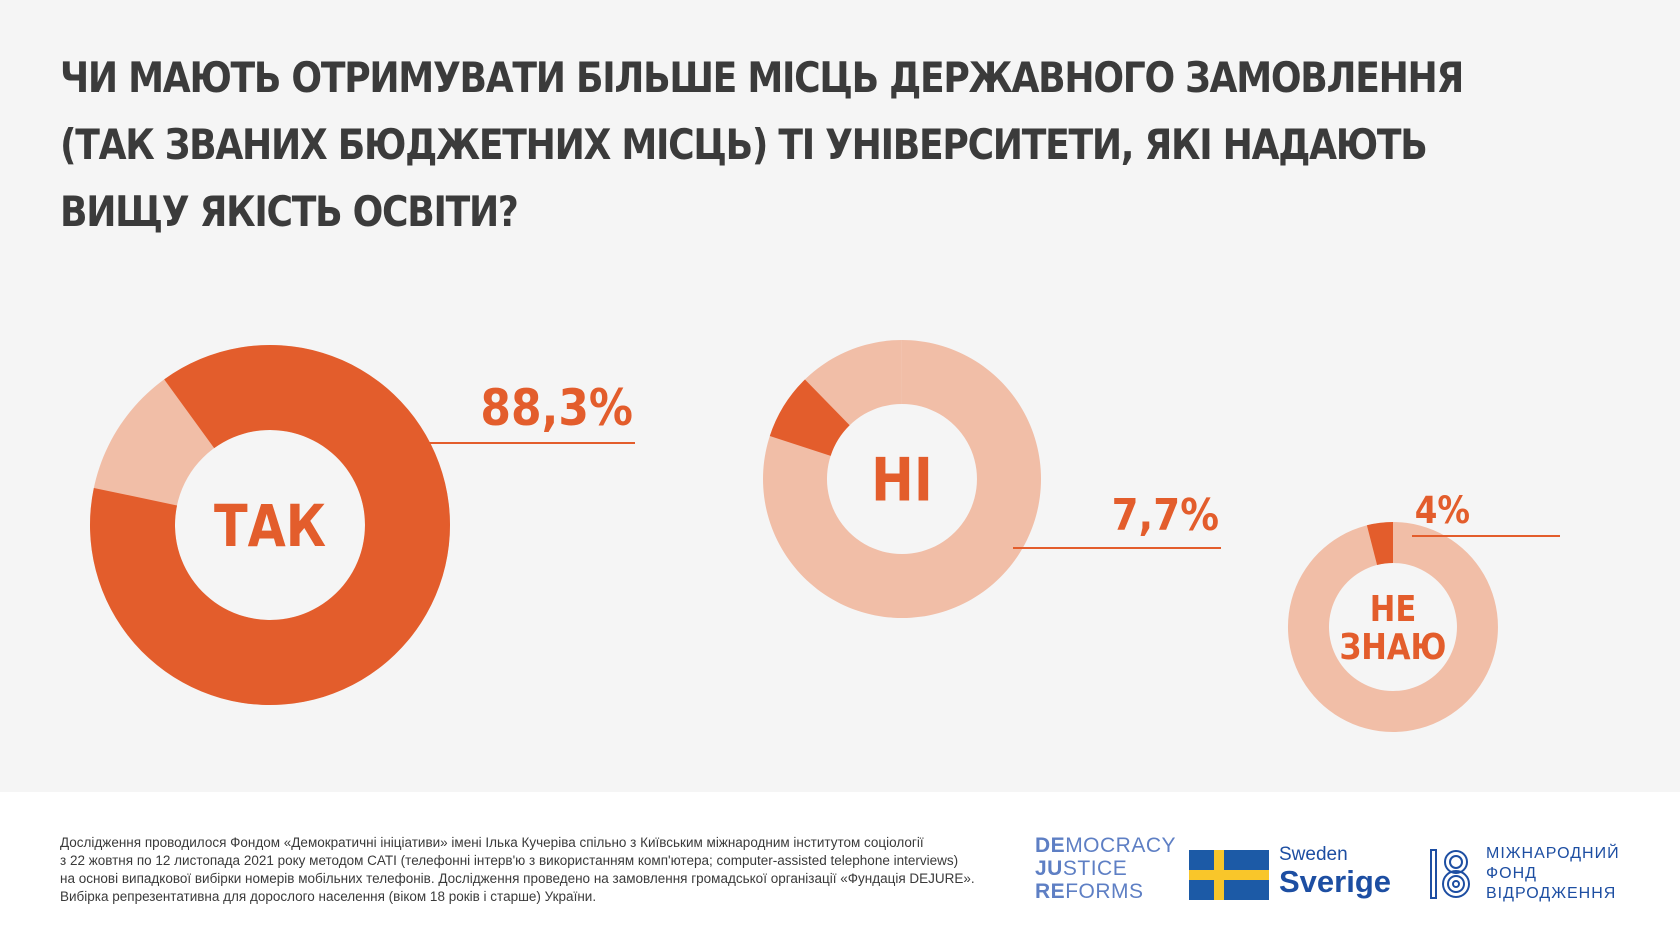  What do you see at coordinates (1450, 874) in the screenshot?
I see `irf-mark-icon` at bounding box center [1450, 874].